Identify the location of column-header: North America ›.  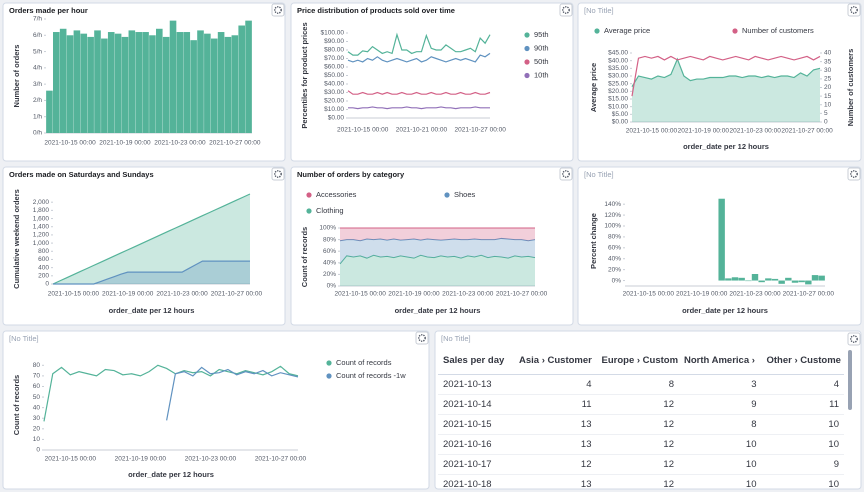
(720, 360).